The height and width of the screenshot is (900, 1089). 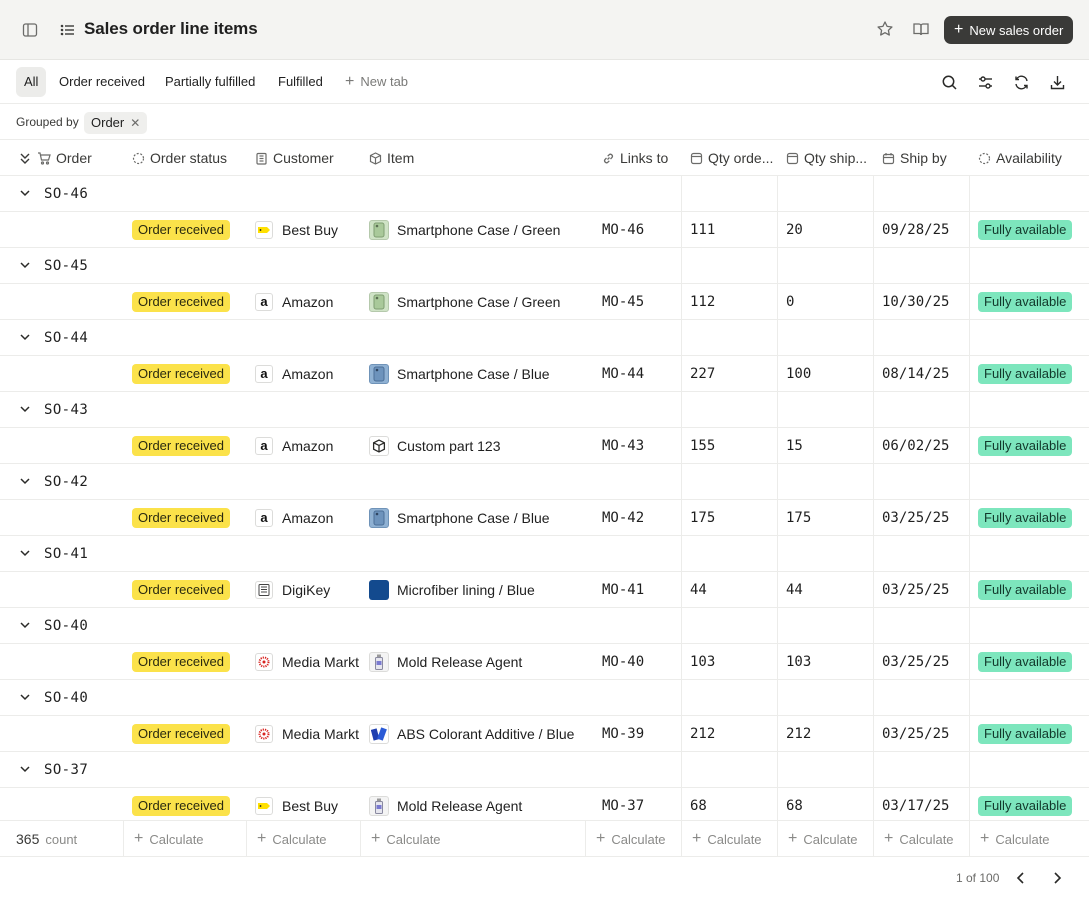 I want to click on ship-by-cell: 08/14/25, so click(x=915, y=374).